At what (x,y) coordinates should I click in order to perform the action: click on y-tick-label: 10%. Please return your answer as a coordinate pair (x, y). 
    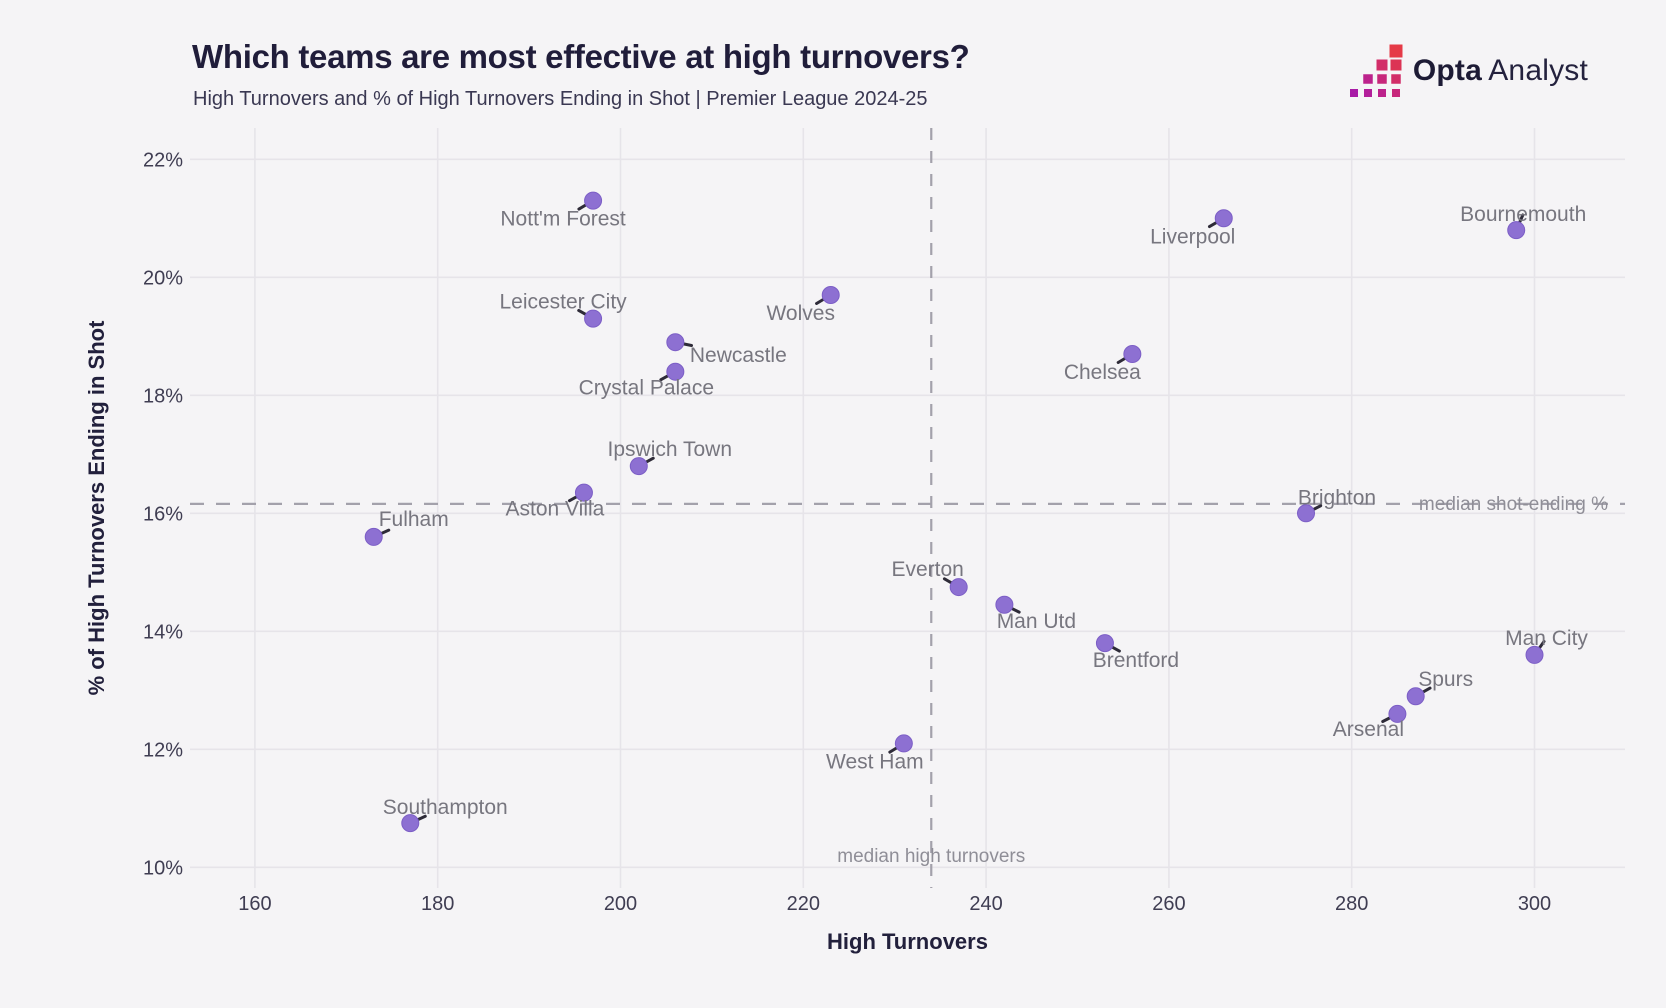
    Looking at the image, I should click on (163, 868).